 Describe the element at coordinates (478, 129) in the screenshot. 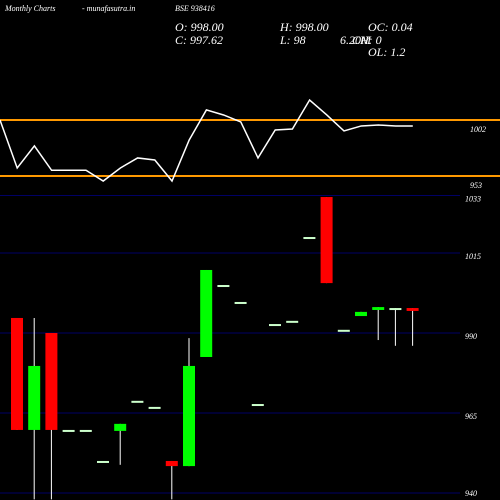

I see `level-label: 1002` at that location.